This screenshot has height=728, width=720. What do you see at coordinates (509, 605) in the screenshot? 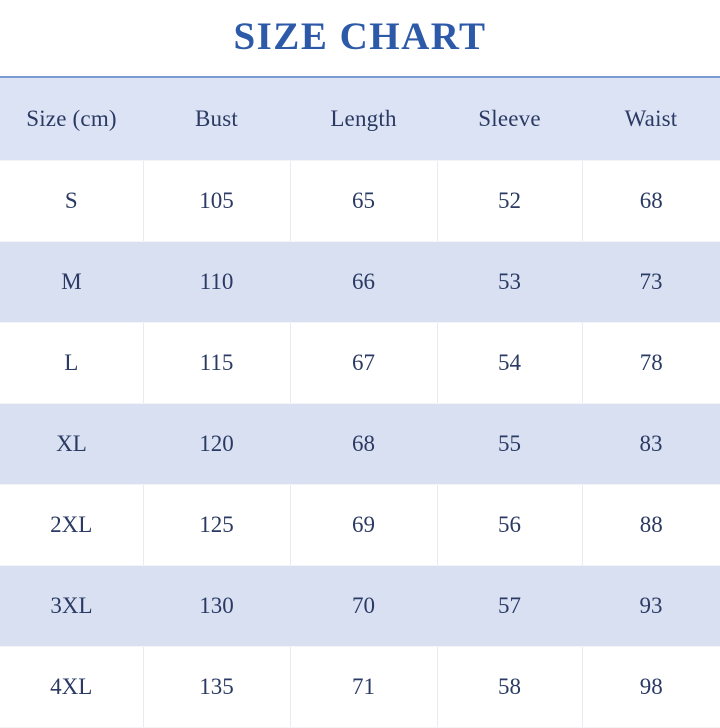
I see `cell-sleeve: 57` at bounding box center [509, 605].